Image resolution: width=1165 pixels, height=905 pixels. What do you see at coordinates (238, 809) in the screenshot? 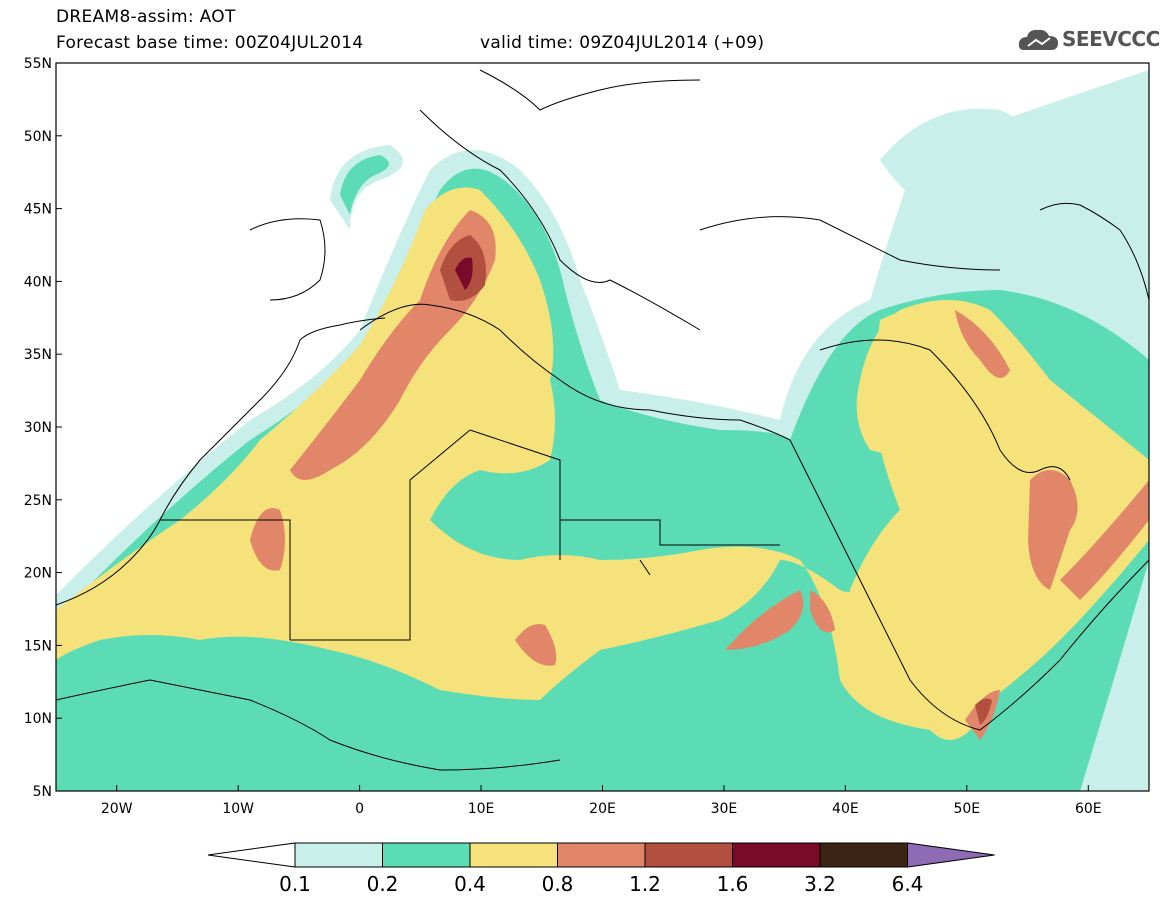
I see `lon-label: 10W` at bounding box center [238, 809].